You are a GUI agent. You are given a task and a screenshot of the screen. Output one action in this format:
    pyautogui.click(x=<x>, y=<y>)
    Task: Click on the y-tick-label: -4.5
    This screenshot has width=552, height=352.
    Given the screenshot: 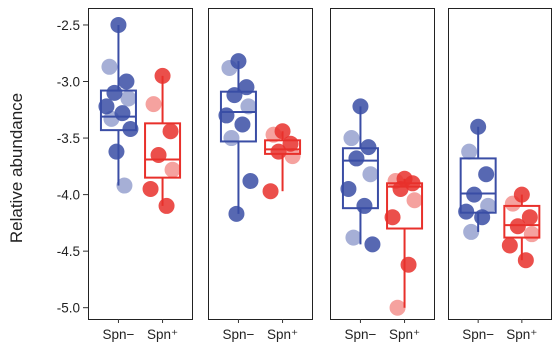 What is the action you would take?
    pyautogui.click(x=68, y=251)
    